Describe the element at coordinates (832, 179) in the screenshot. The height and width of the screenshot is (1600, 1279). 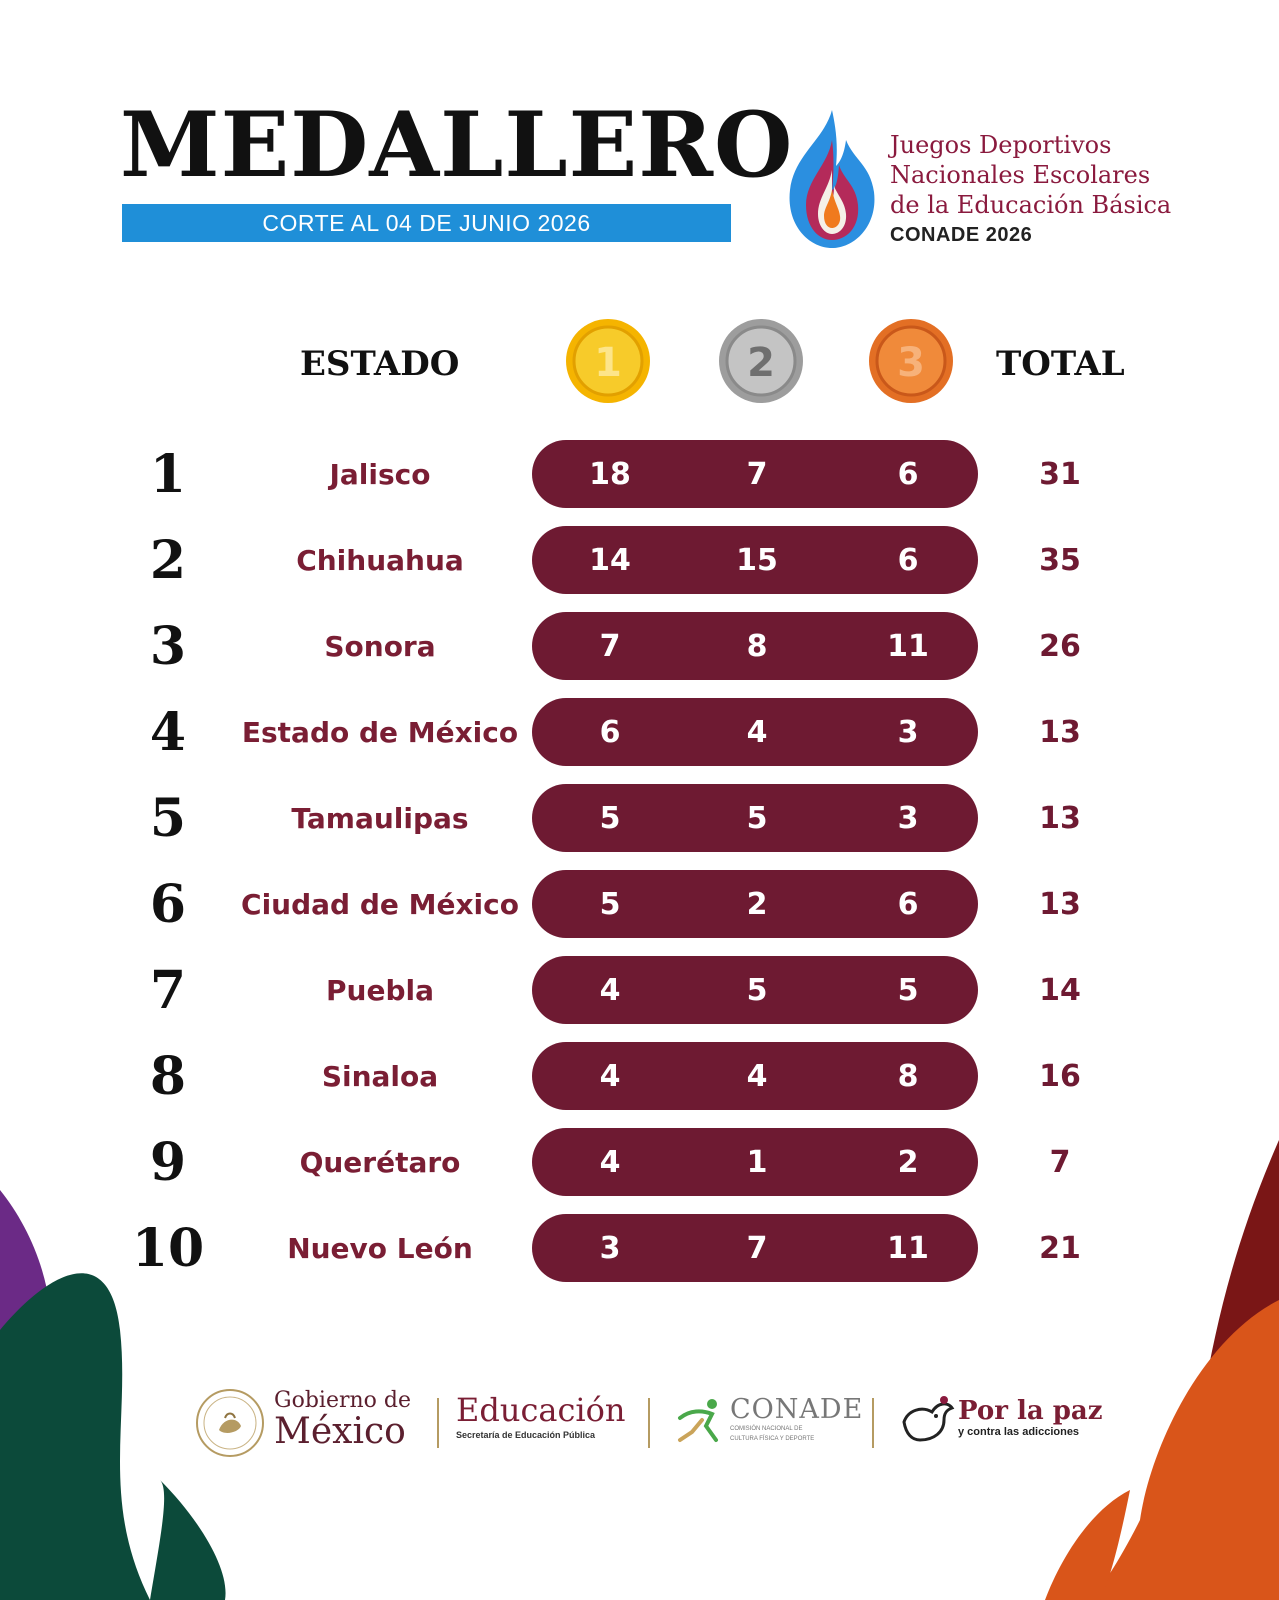
I see `flame-icon` at that location.